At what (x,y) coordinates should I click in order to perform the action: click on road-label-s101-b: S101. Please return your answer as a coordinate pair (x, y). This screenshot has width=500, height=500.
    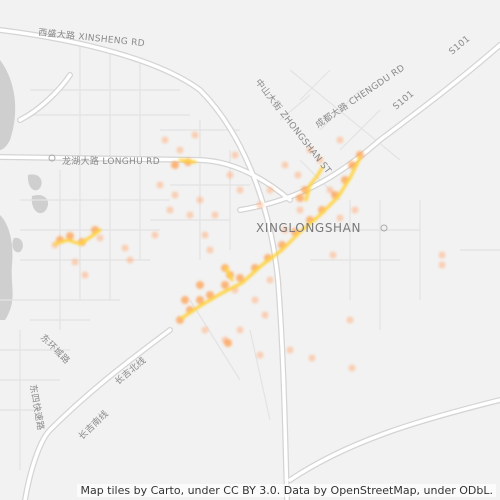
    Looking at the image, I should click on (404, 100).